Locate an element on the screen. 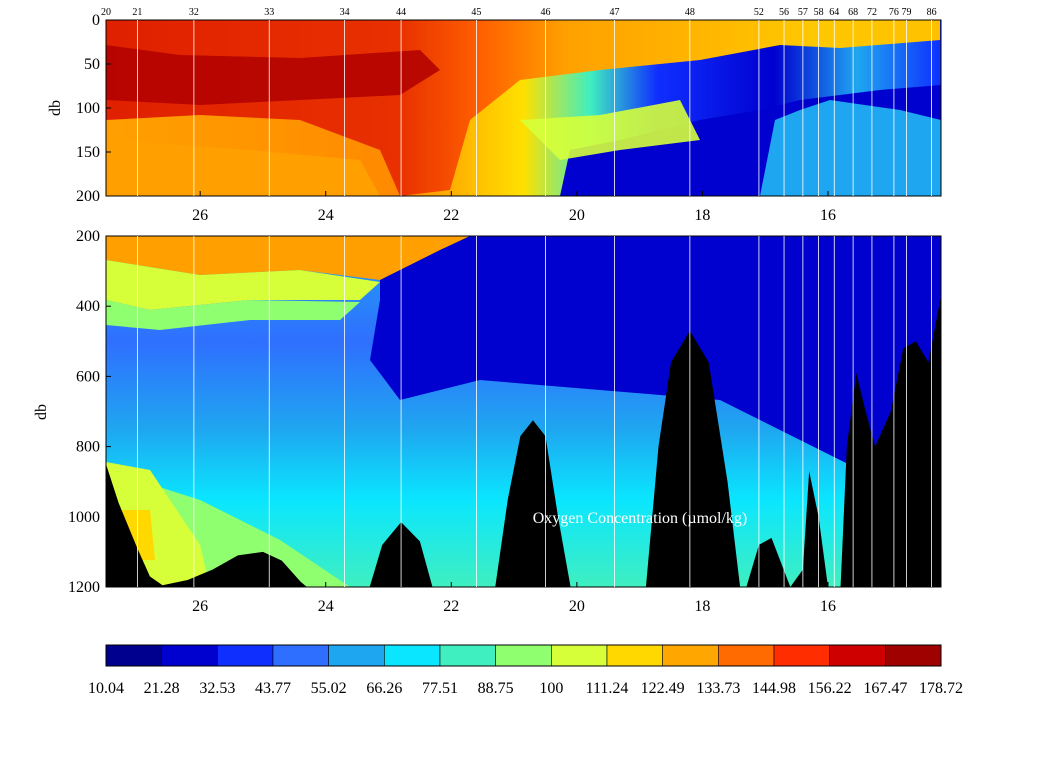 The width and height of the screenshot is (1045, 783). colorbar-level-label: 144.98 is located at coordinates (774, 688).